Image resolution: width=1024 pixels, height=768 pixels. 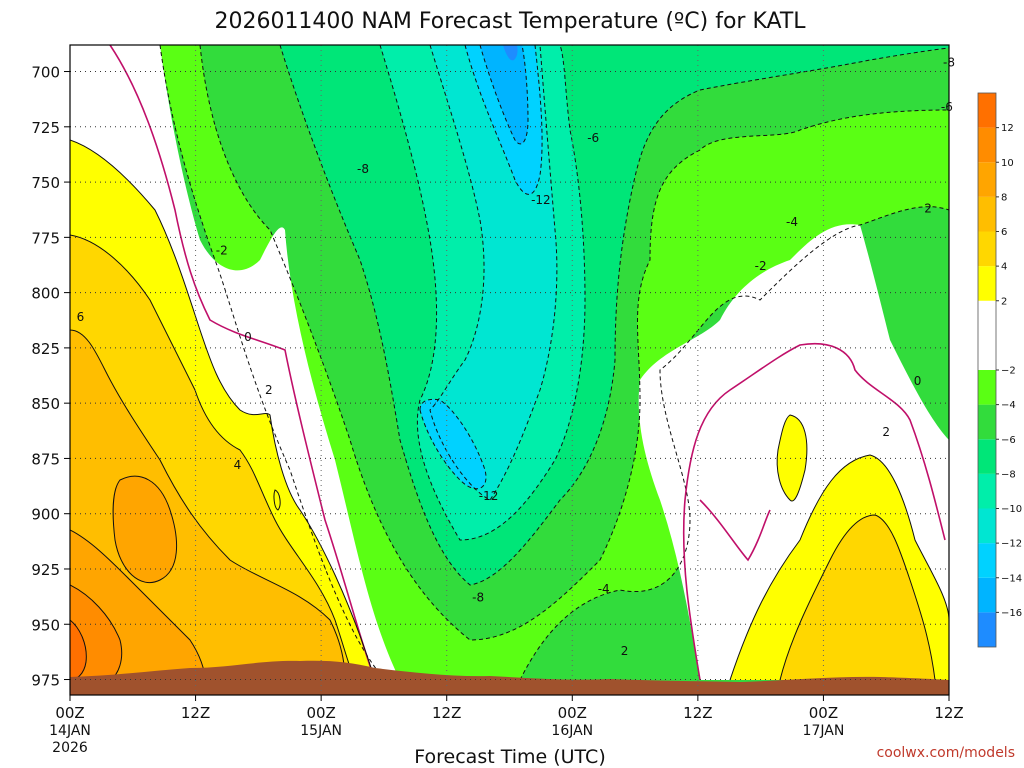 I want to click on colorbar-legend: 12 10 8 6 4 2 −2 −4 −6 −8 −10 −12 −14 −16, so click(x=999, y=370).